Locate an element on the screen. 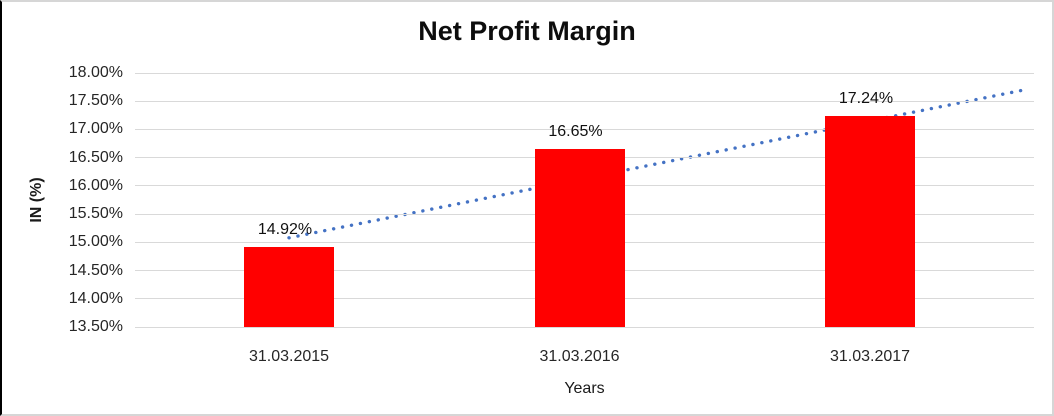  data-label: 17.24% is located at coordinates (866, 98).